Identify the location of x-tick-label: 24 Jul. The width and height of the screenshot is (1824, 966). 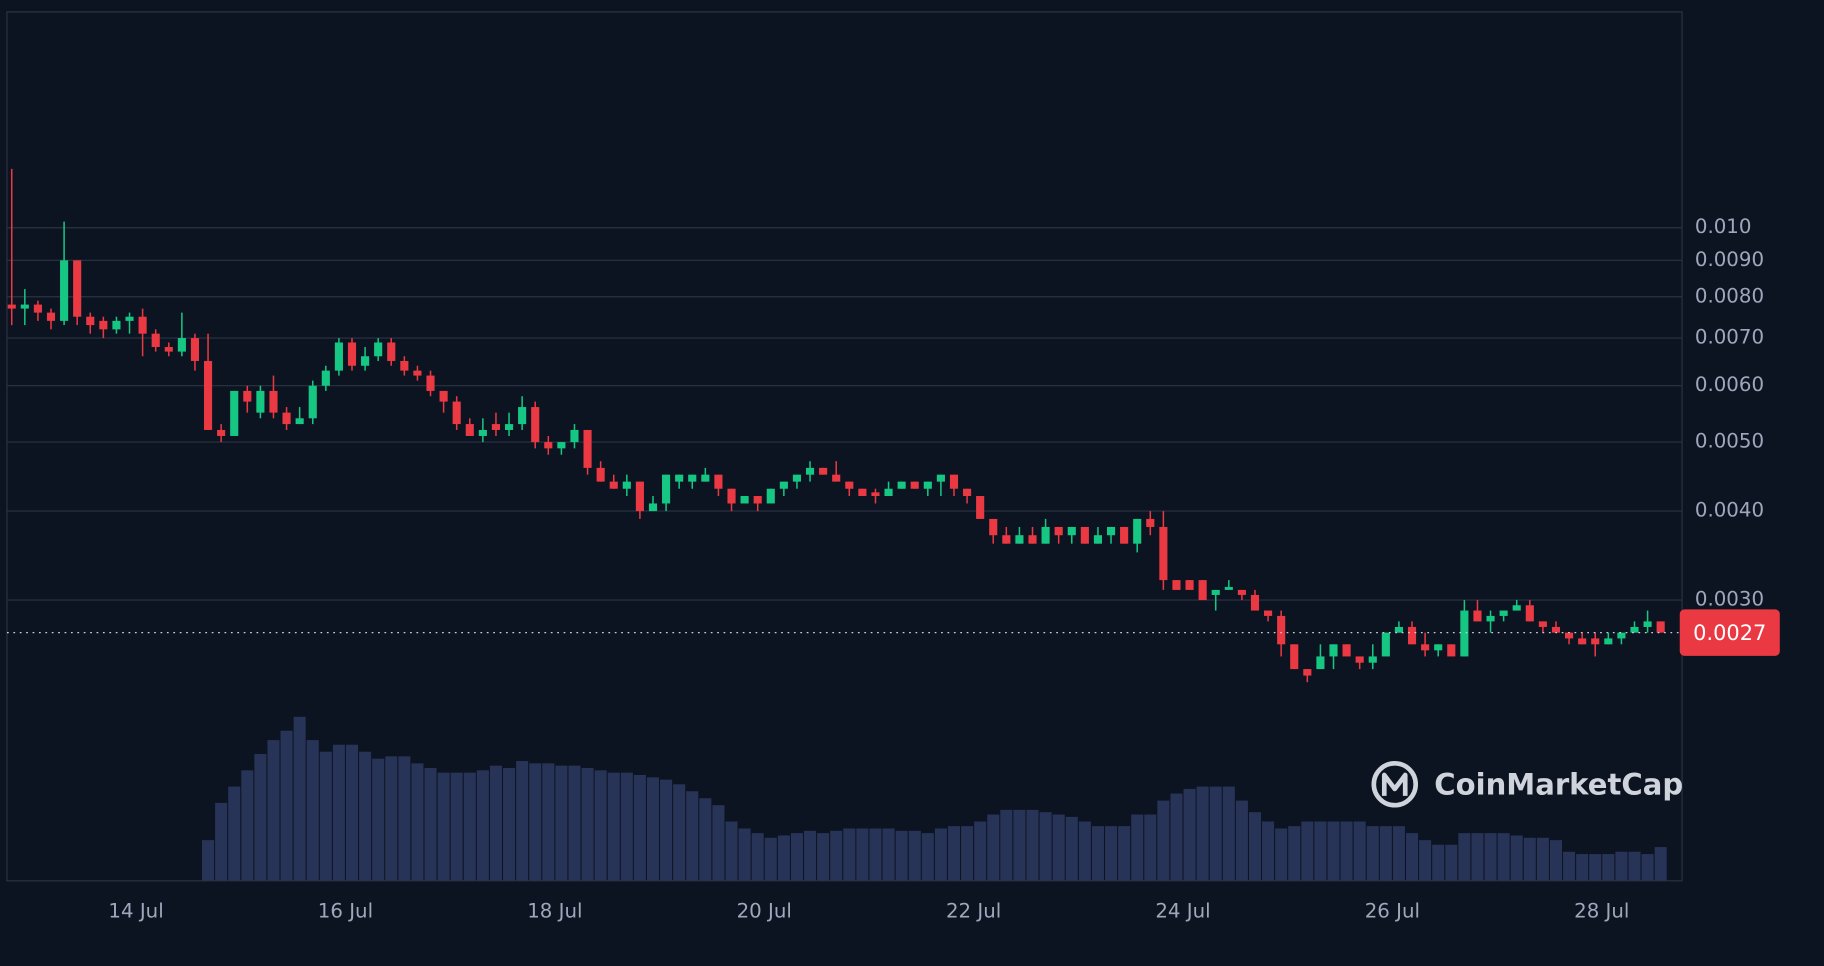
(1182, 911).